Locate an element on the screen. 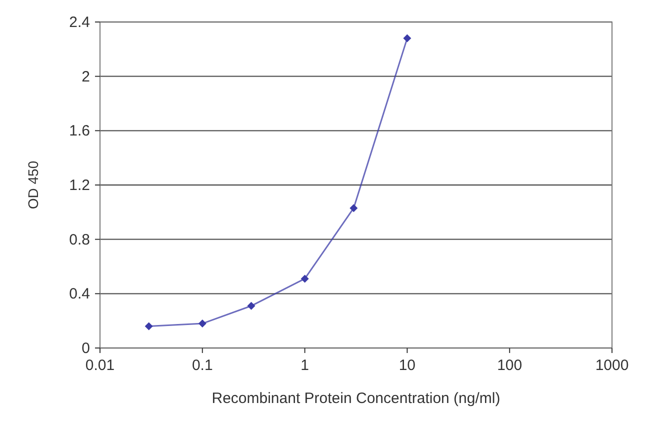 This screenshot has width=650, height=436. y-tick-label: 1.6 is located at coordinates (79, 131).